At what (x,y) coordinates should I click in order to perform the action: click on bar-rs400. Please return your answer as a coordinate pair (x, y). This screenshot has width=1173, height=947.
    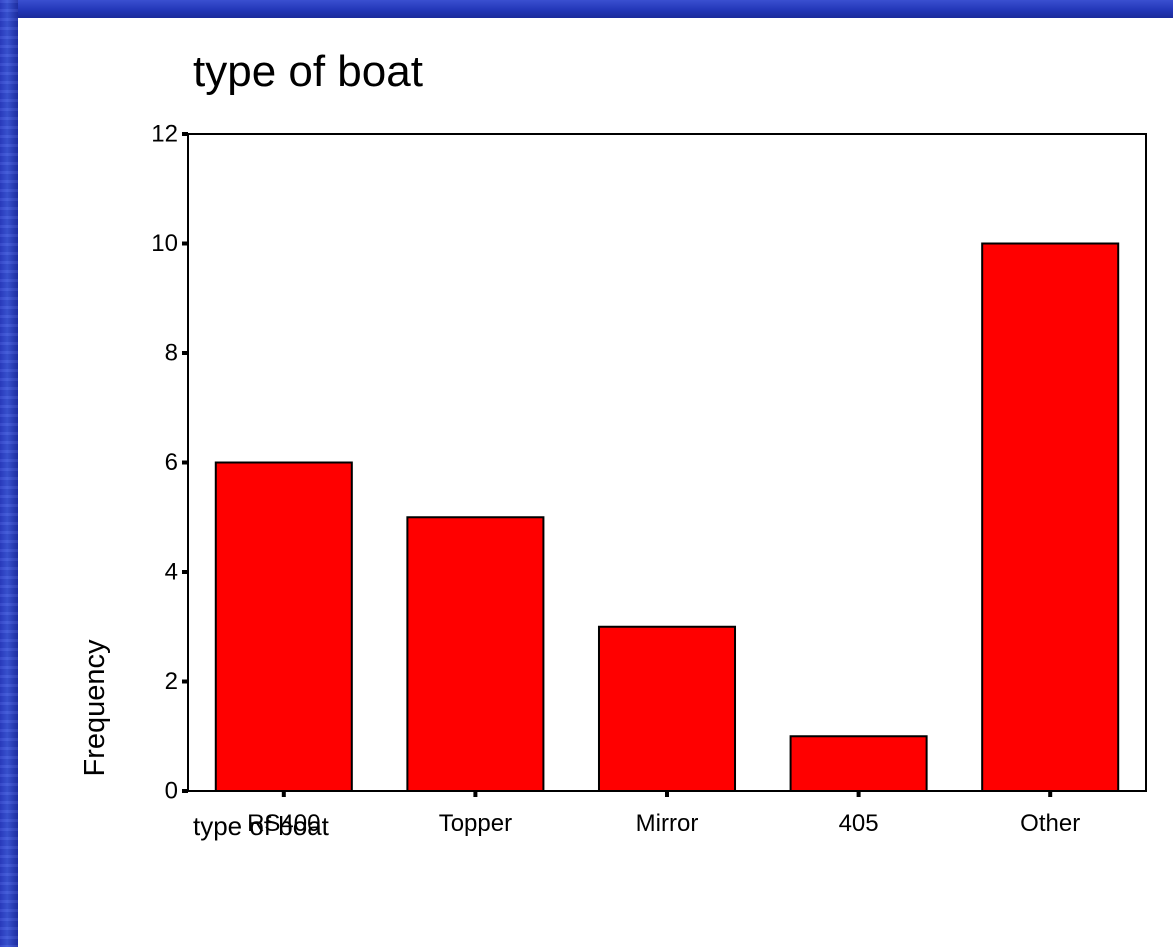
    Looking at the image, I should click on (283, 626).